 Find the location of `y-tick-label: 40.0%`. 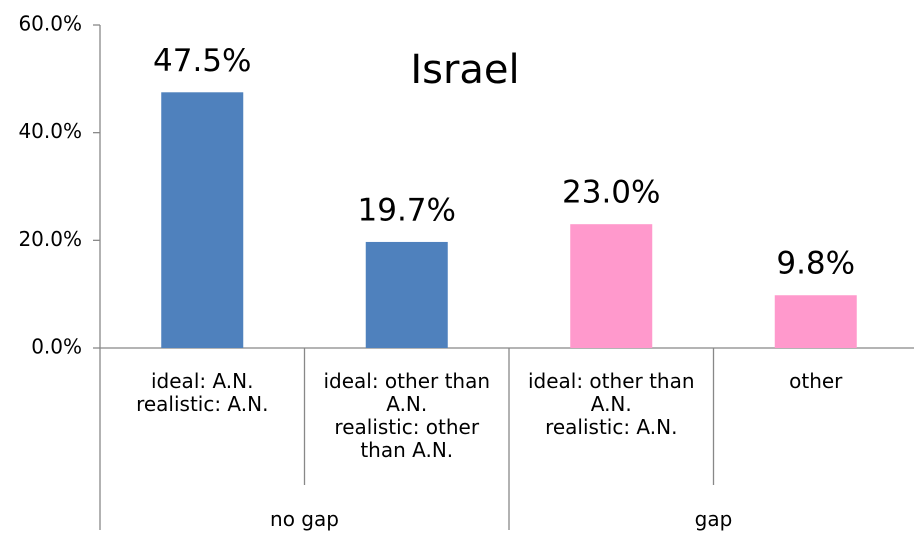

y-tick-label: 40.0% is located at coordinates (50, 131).